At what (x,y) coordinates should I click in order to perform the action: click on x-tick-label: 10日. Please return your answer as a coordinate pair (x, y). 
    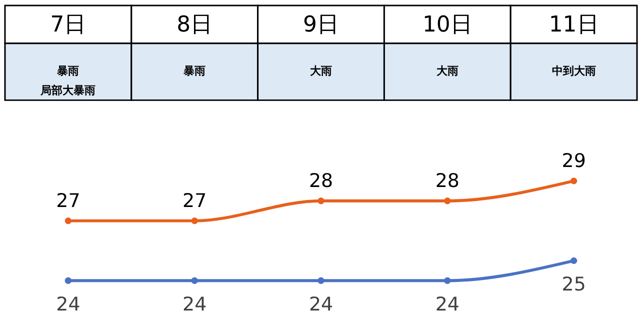
    Looking at the image, I should click on (447, 25).